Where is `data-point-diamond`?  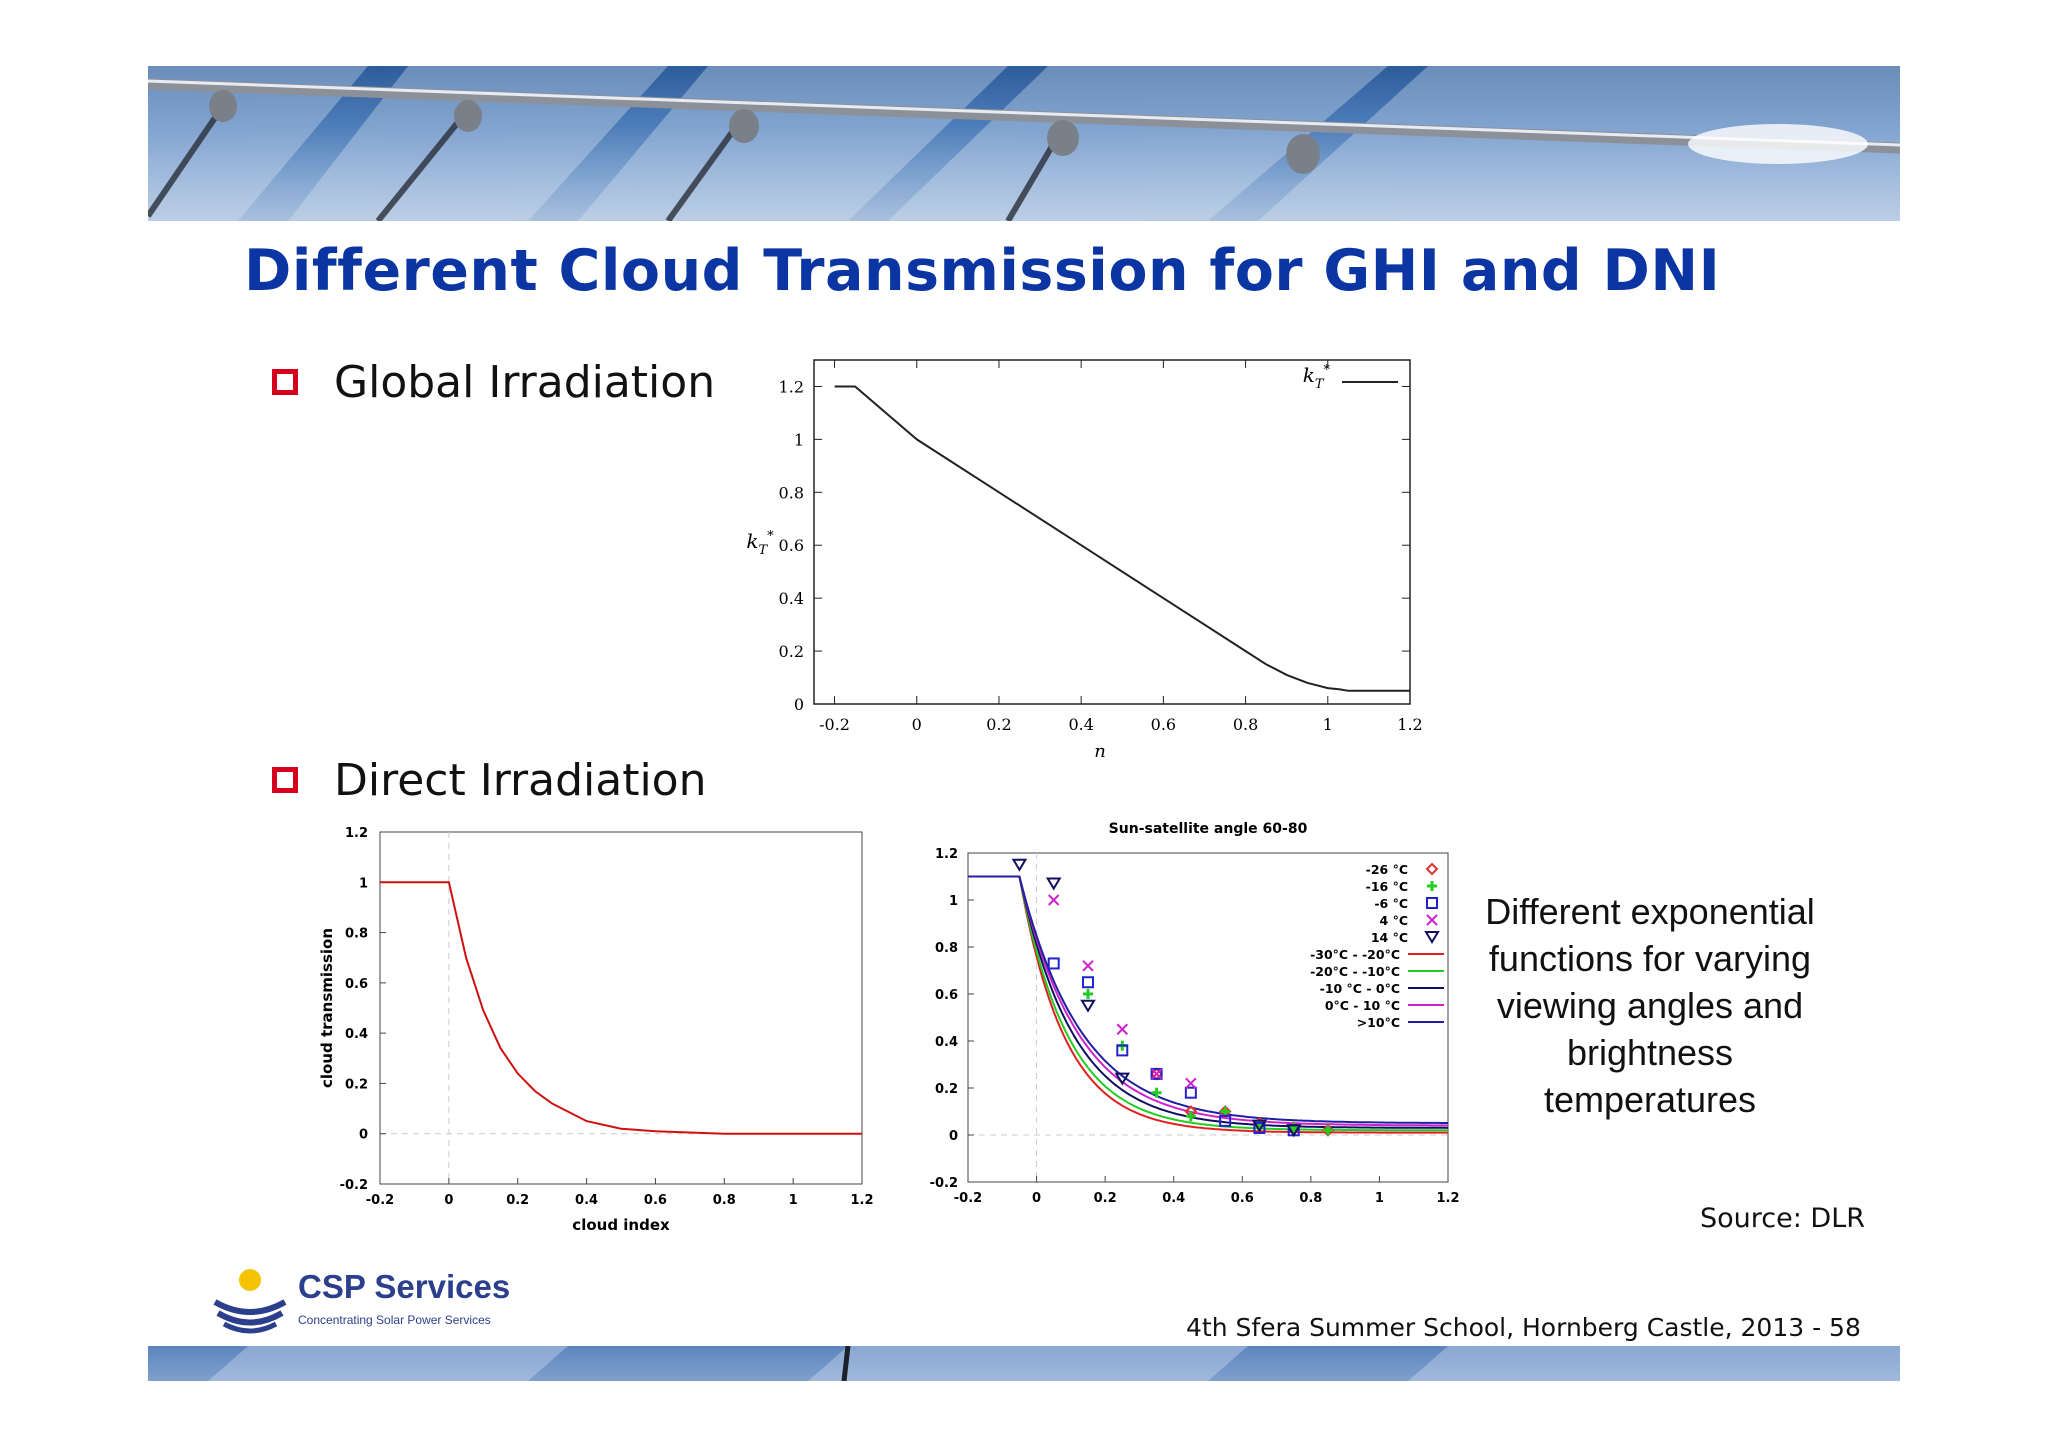
data-point-diamond is located at coordinates (1328, 1130).